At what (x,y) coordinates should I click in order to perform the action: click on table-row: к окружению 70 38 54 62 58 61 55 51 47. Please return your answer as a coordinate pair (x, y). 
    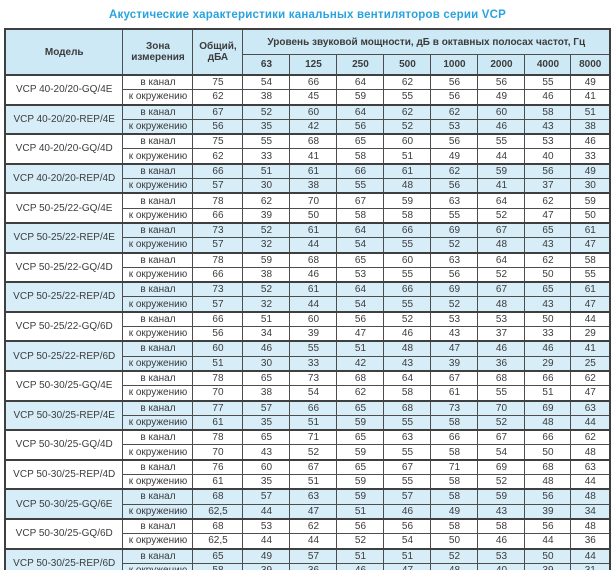
    Looking at the image, I should click on (308, 393).